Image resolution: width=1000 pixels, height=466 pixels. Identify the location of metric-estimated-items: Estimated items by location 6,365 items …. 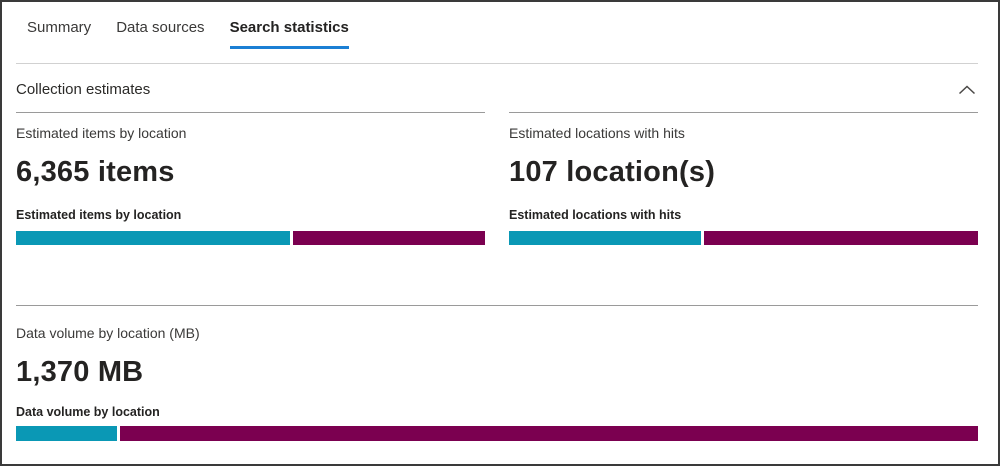
(250, 184).